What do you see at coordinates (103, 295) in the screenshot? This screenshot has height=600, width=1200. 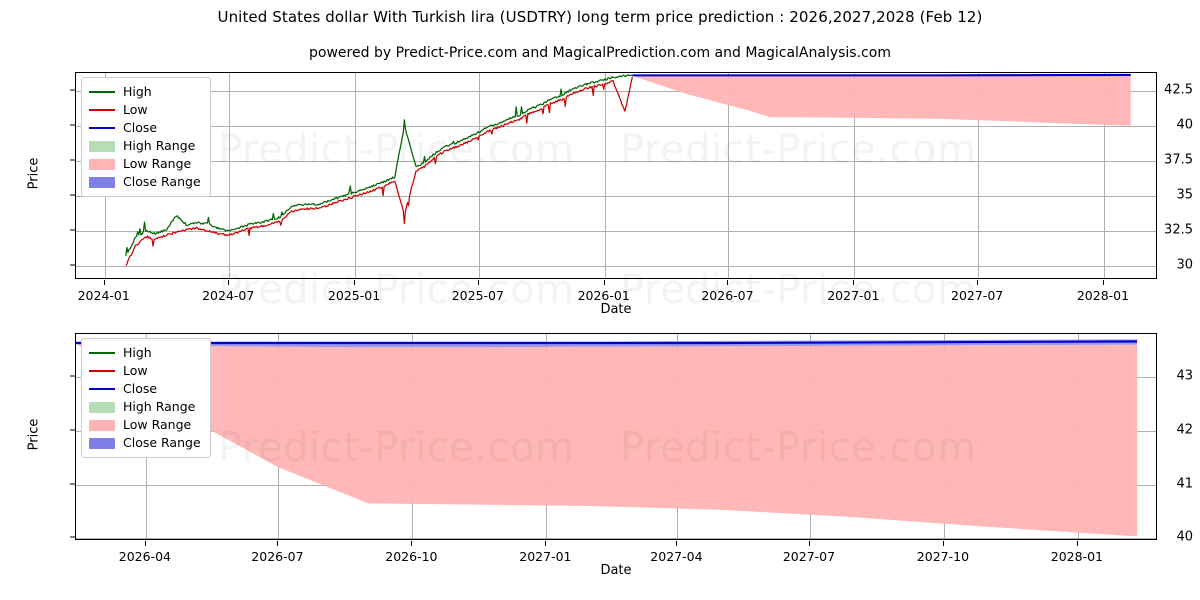 I see `x-axis-tick-label: 2024-01` at bounding box center [103, 295].